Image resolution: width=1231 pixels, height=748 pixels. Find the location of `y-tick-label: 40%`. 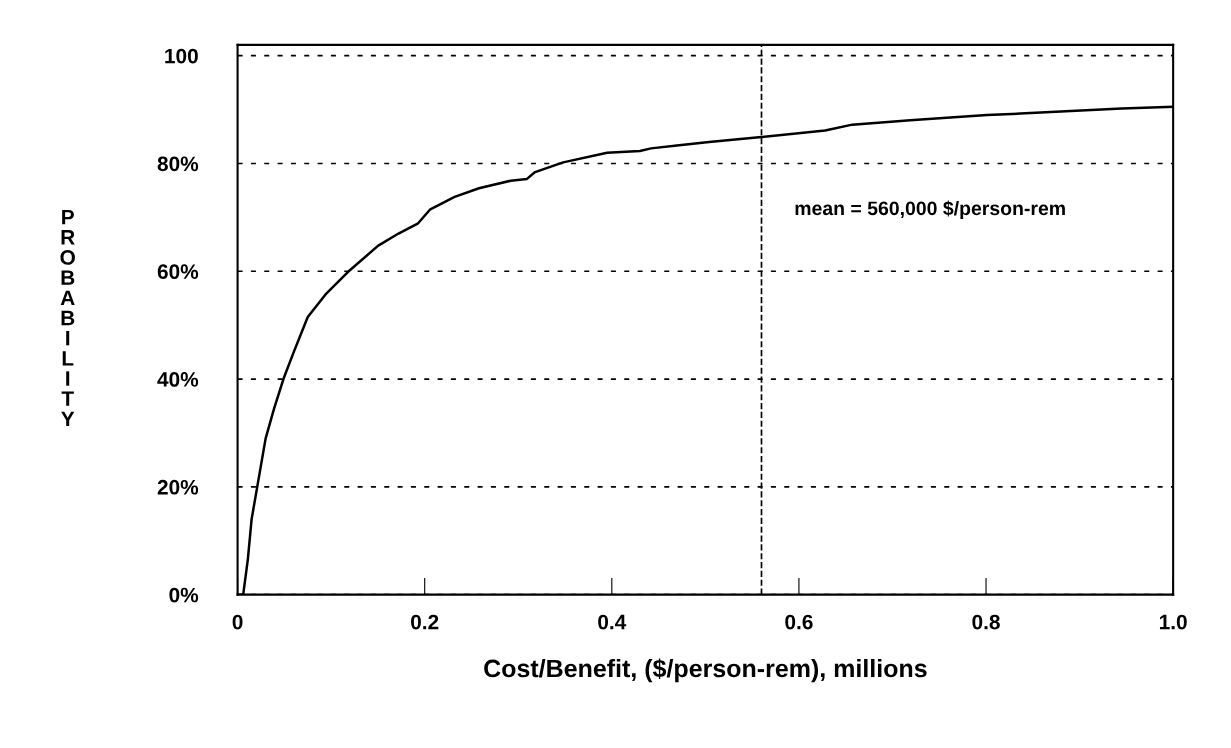

y-tick-label: 40% is located at coordinates (178, 379).